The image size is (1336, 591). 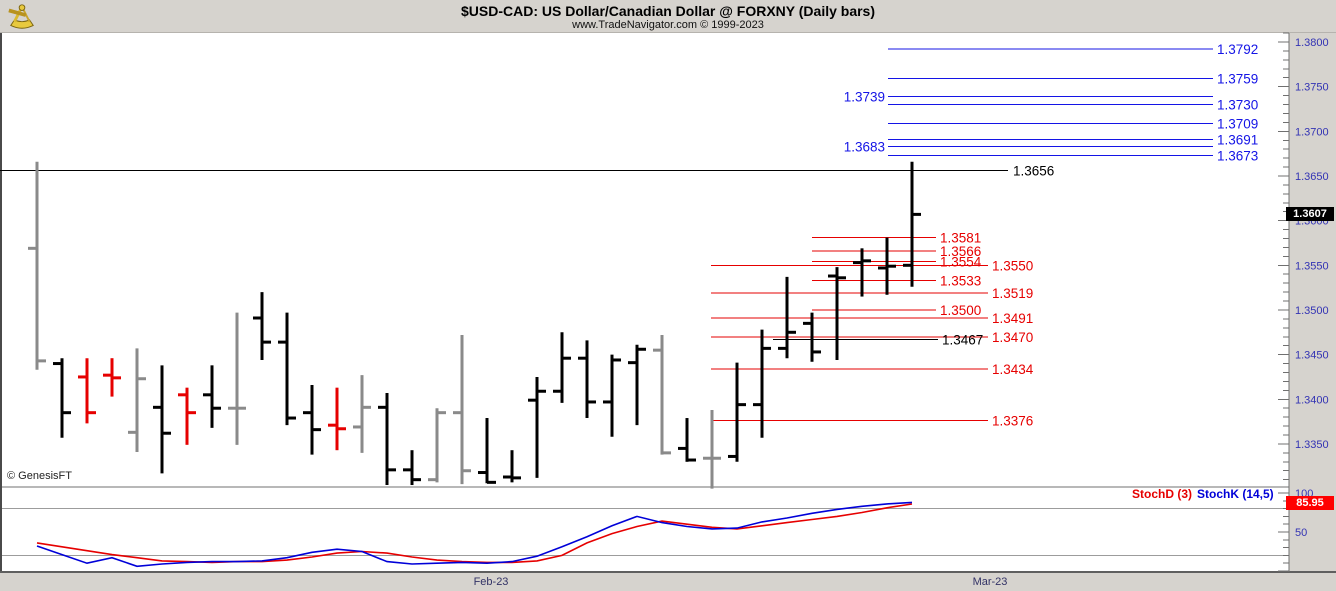 I want to click on y-axis-label-1.3750: 1.3750, so click(x=1312, y=88).